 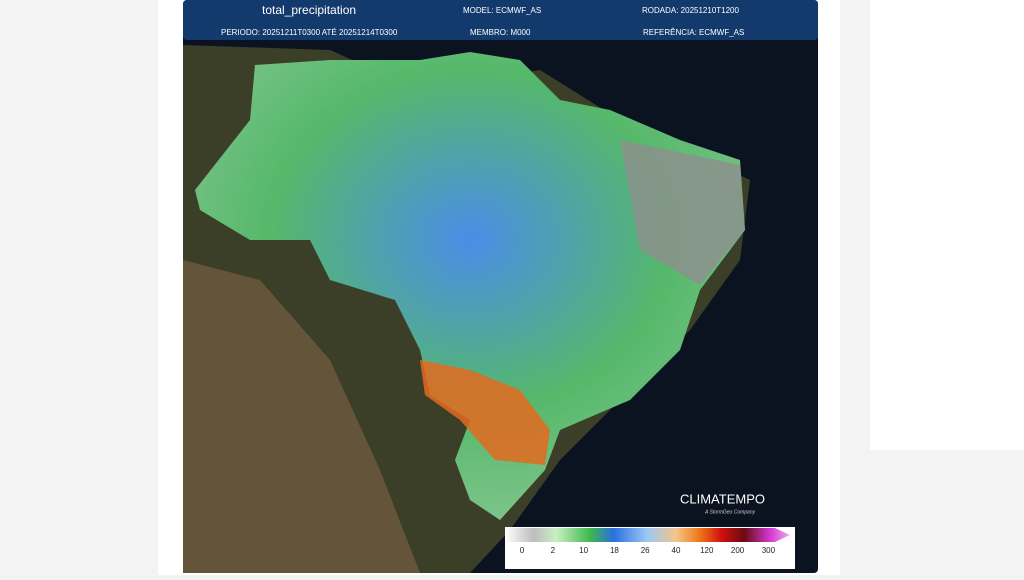 I want to click on legend-tick: 120, so click(x=707, y=550).